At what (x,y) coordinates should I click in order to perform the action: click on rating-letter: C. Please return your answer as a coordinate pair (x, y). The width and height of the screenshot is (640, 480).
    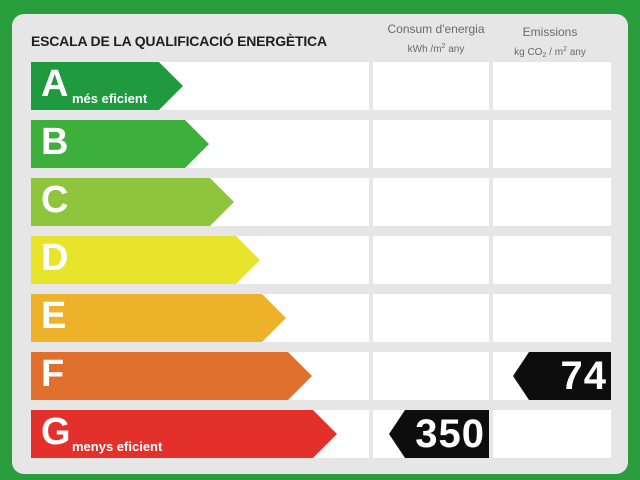
    Looking at the image, I should click on (55, 200).